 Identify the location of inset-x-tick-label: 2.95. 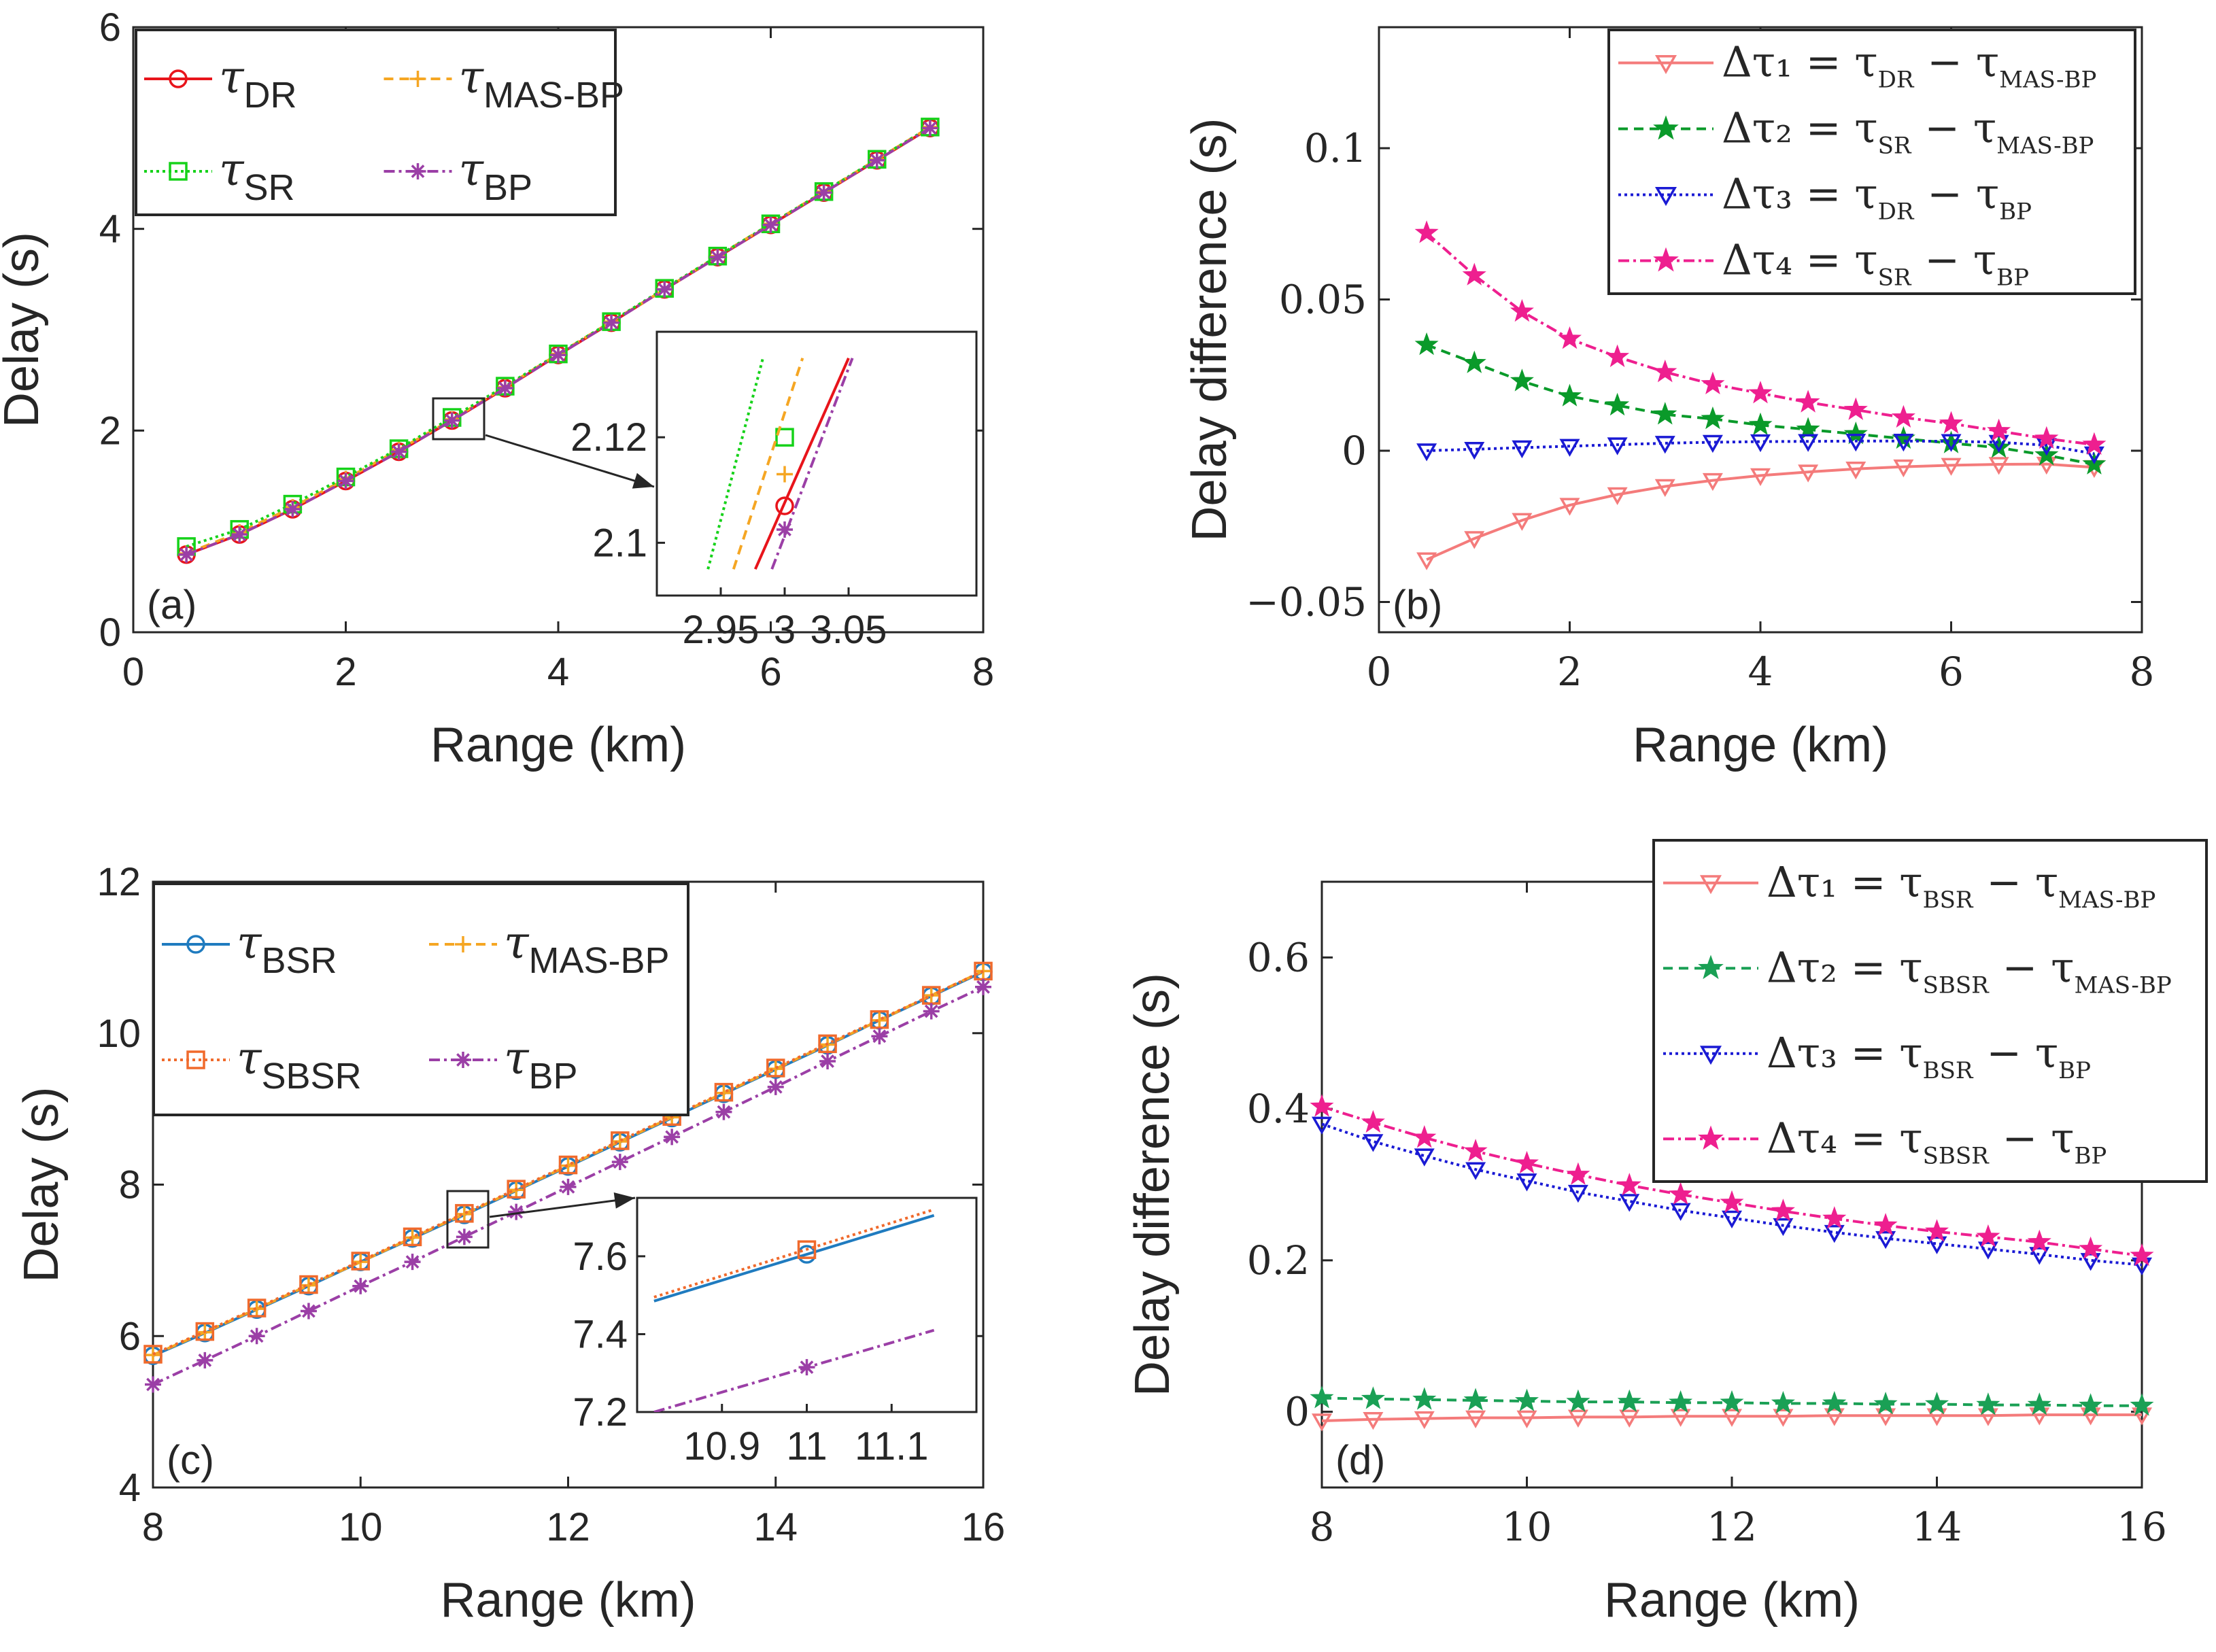
(722, 630).